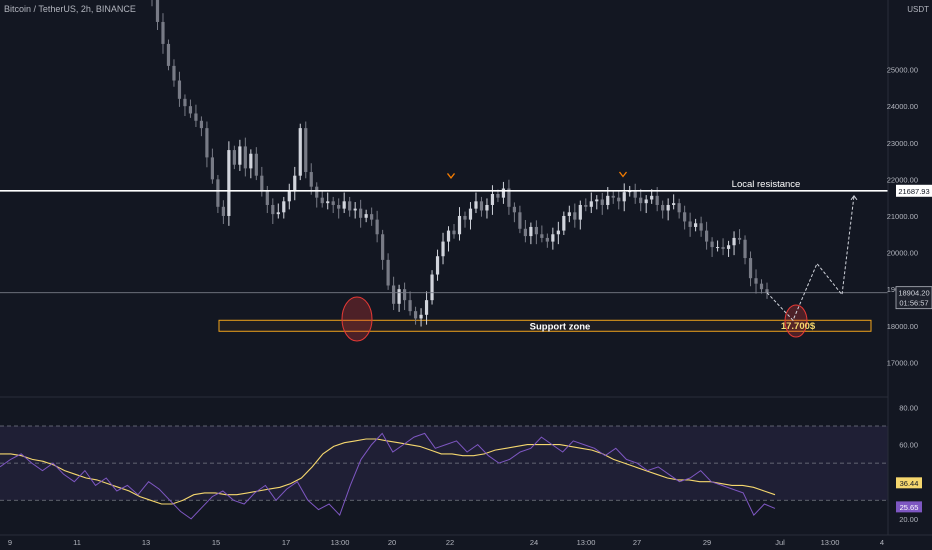  What do you see at coordinates (796, 321) in the screenshot?
I see `target-circle` at bounding box center [796, 321].